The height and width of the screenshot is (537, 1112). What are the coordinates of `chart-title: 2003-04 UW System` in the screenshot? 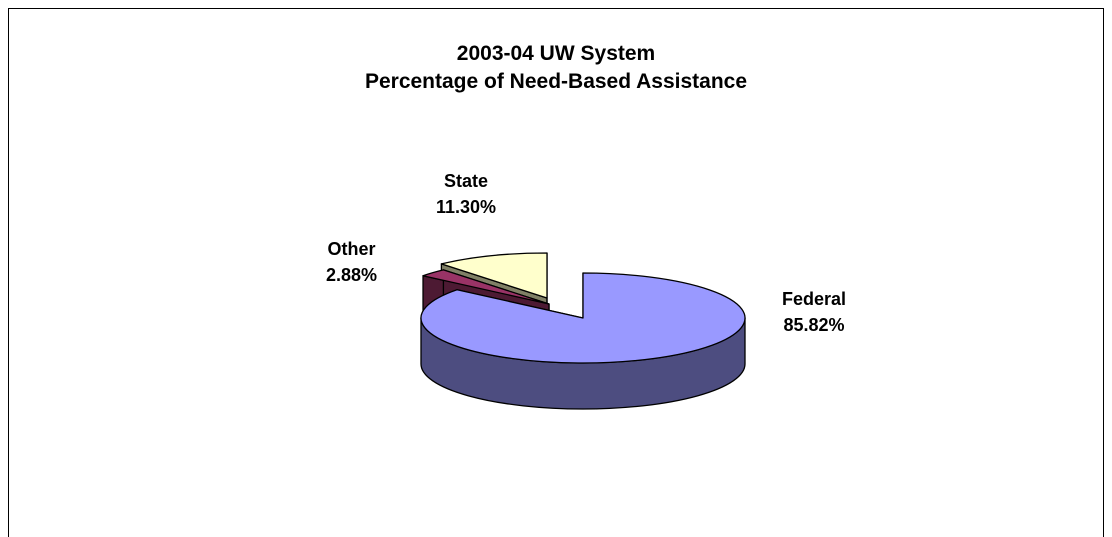 It's located at (556, 53).